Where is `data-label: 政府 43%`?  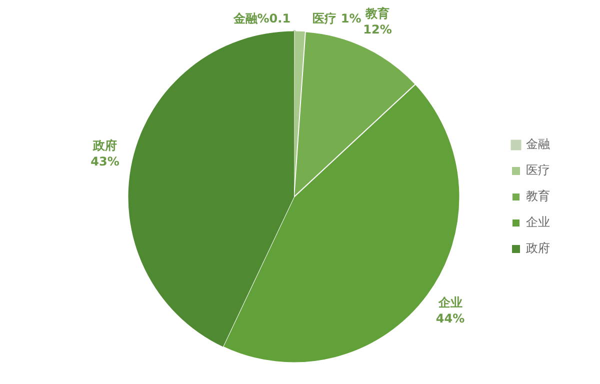
data-label: 政府 43% is located at coordinates (105, 153).